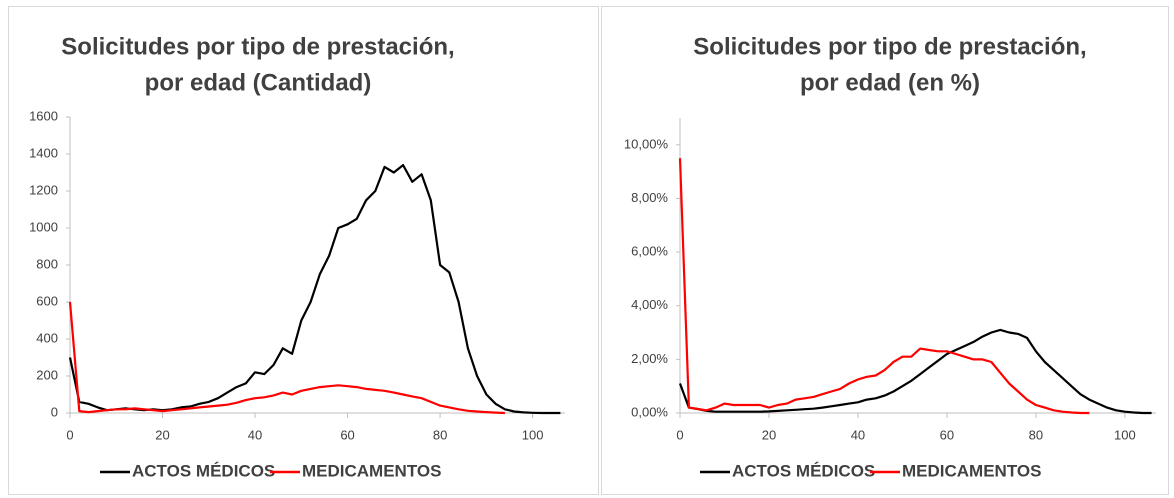 This screenshot has width=1174, height=498. Describe the element at coordinates (54, 411) in the screenshot. I see `y-tick-label: 0` at that location.